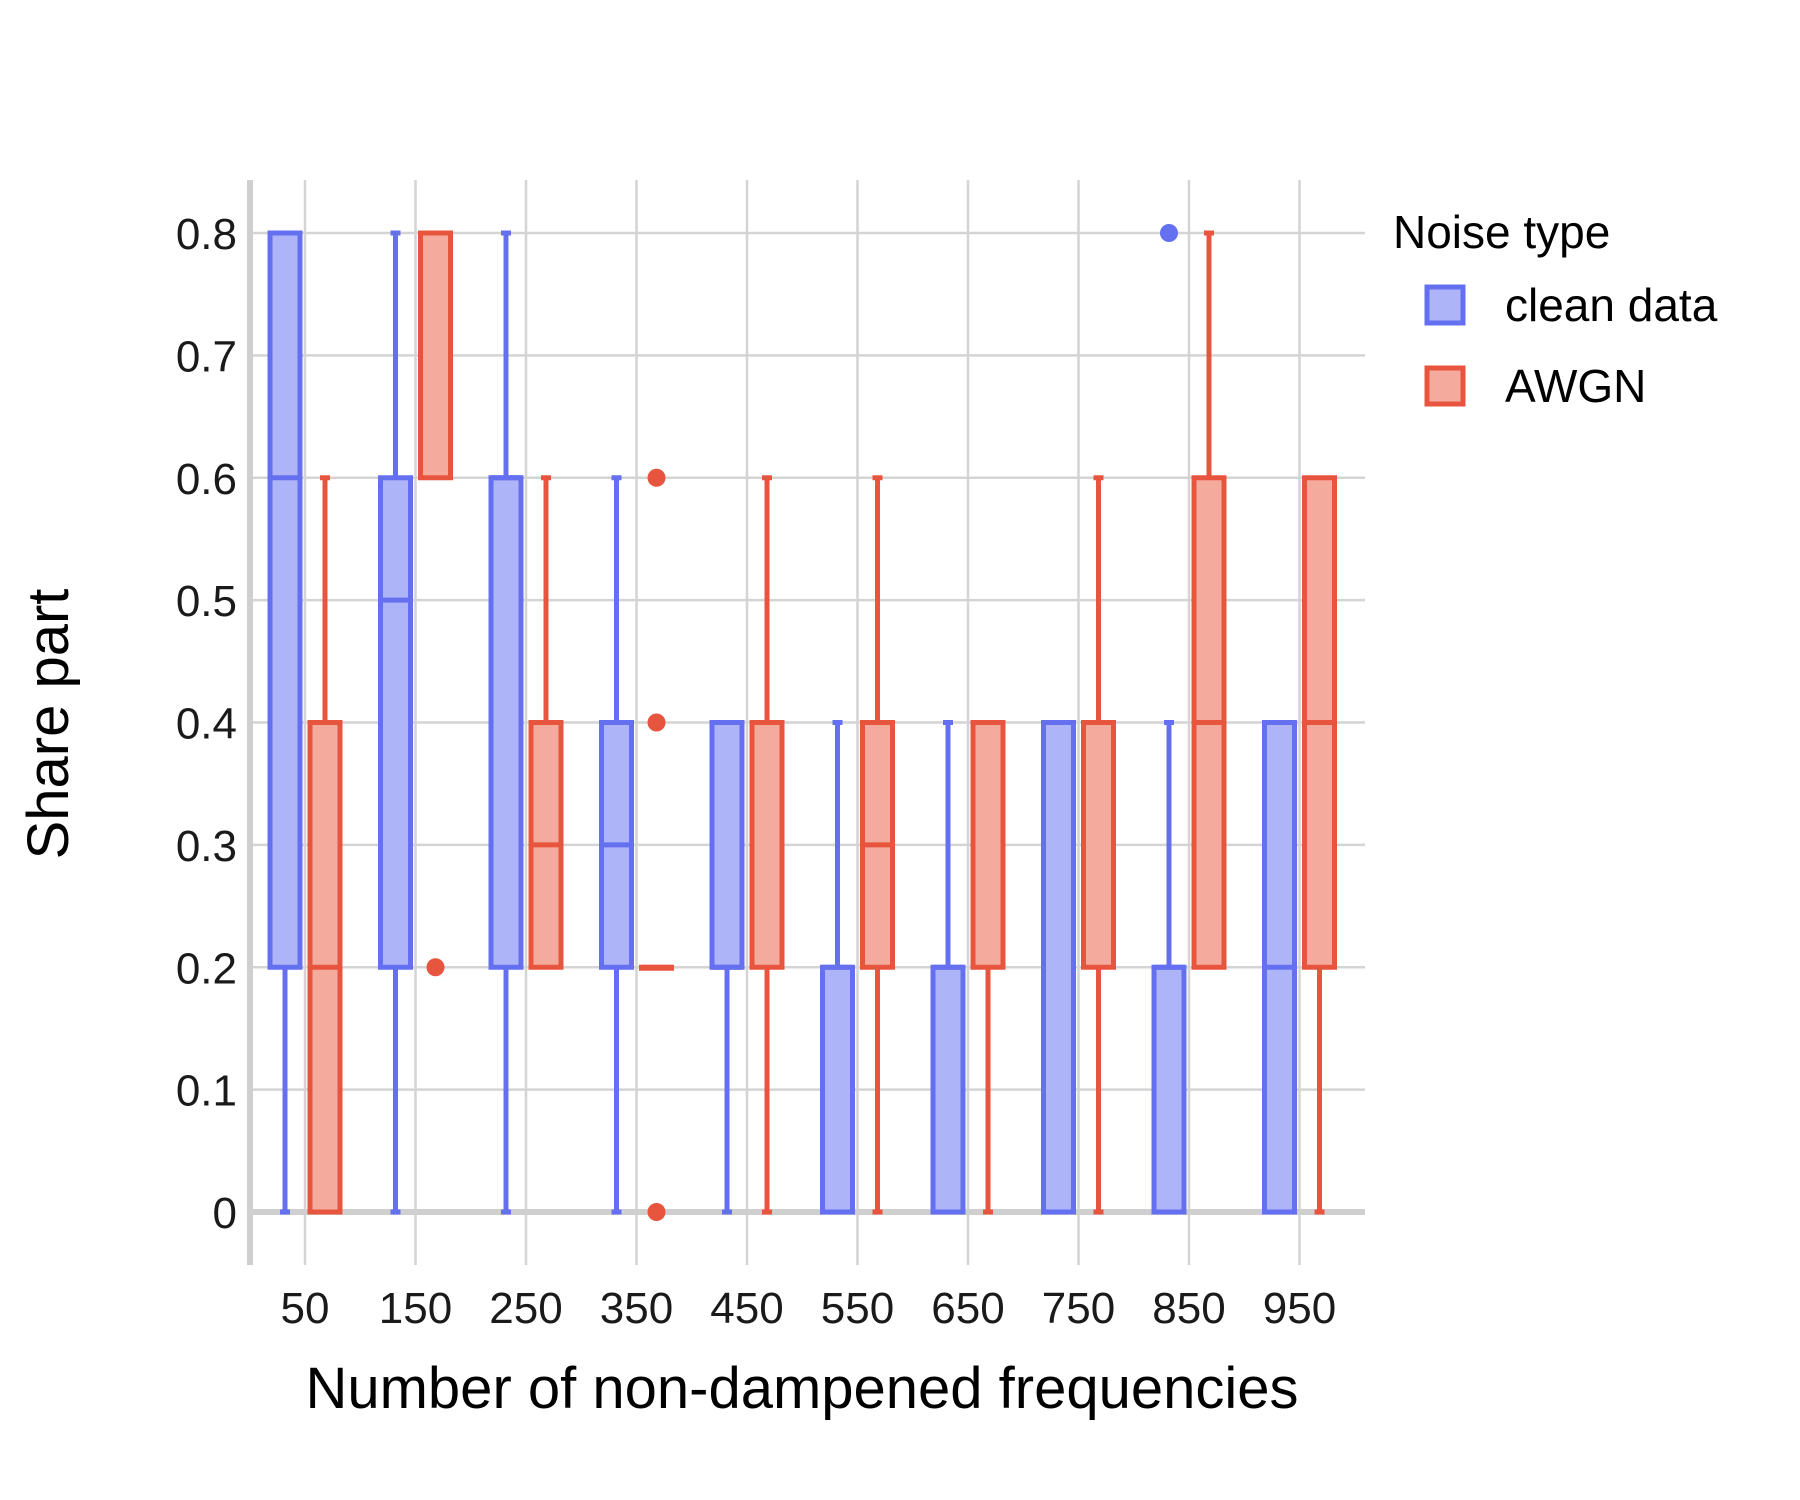 Image resolution: width=1800 pixels, height=1500 pixels. What do you see at coordinates (1445, 386) in the screenshot?
I see `legend-swatch-awgn` at bounding box center [1445, 386].